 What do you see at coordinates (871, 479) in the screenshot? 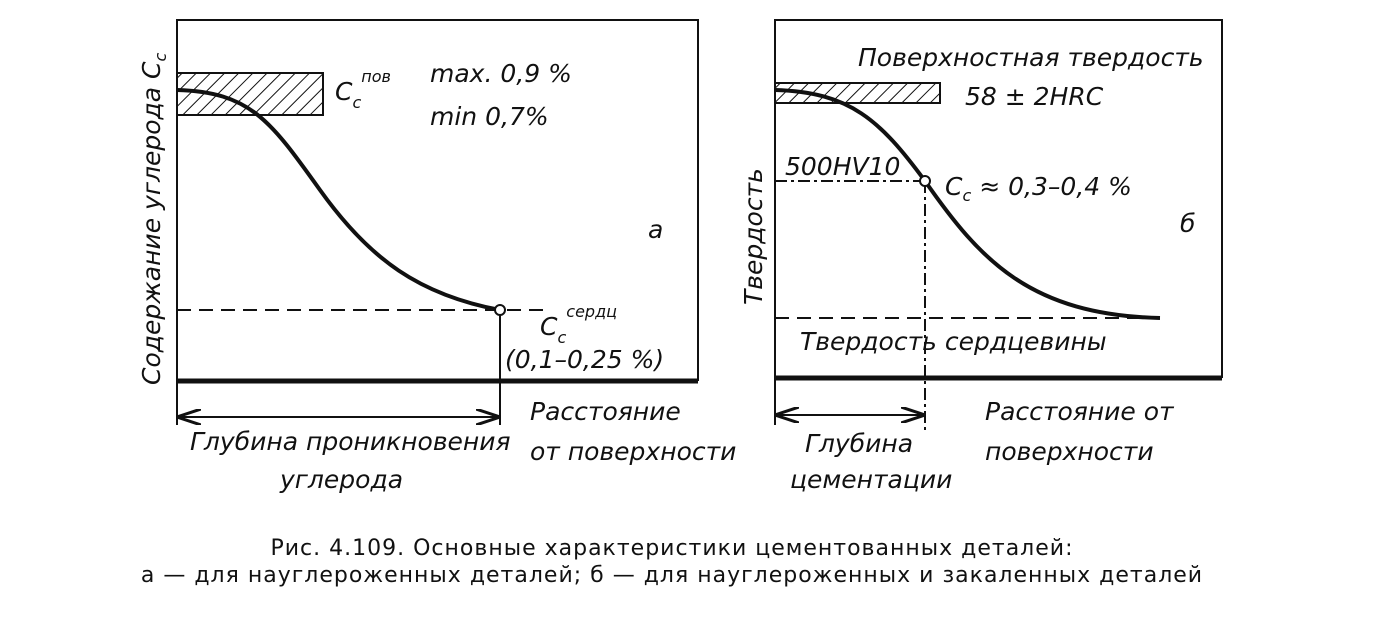
I see `depth-label: цементации` at bounding box center [871, 479].